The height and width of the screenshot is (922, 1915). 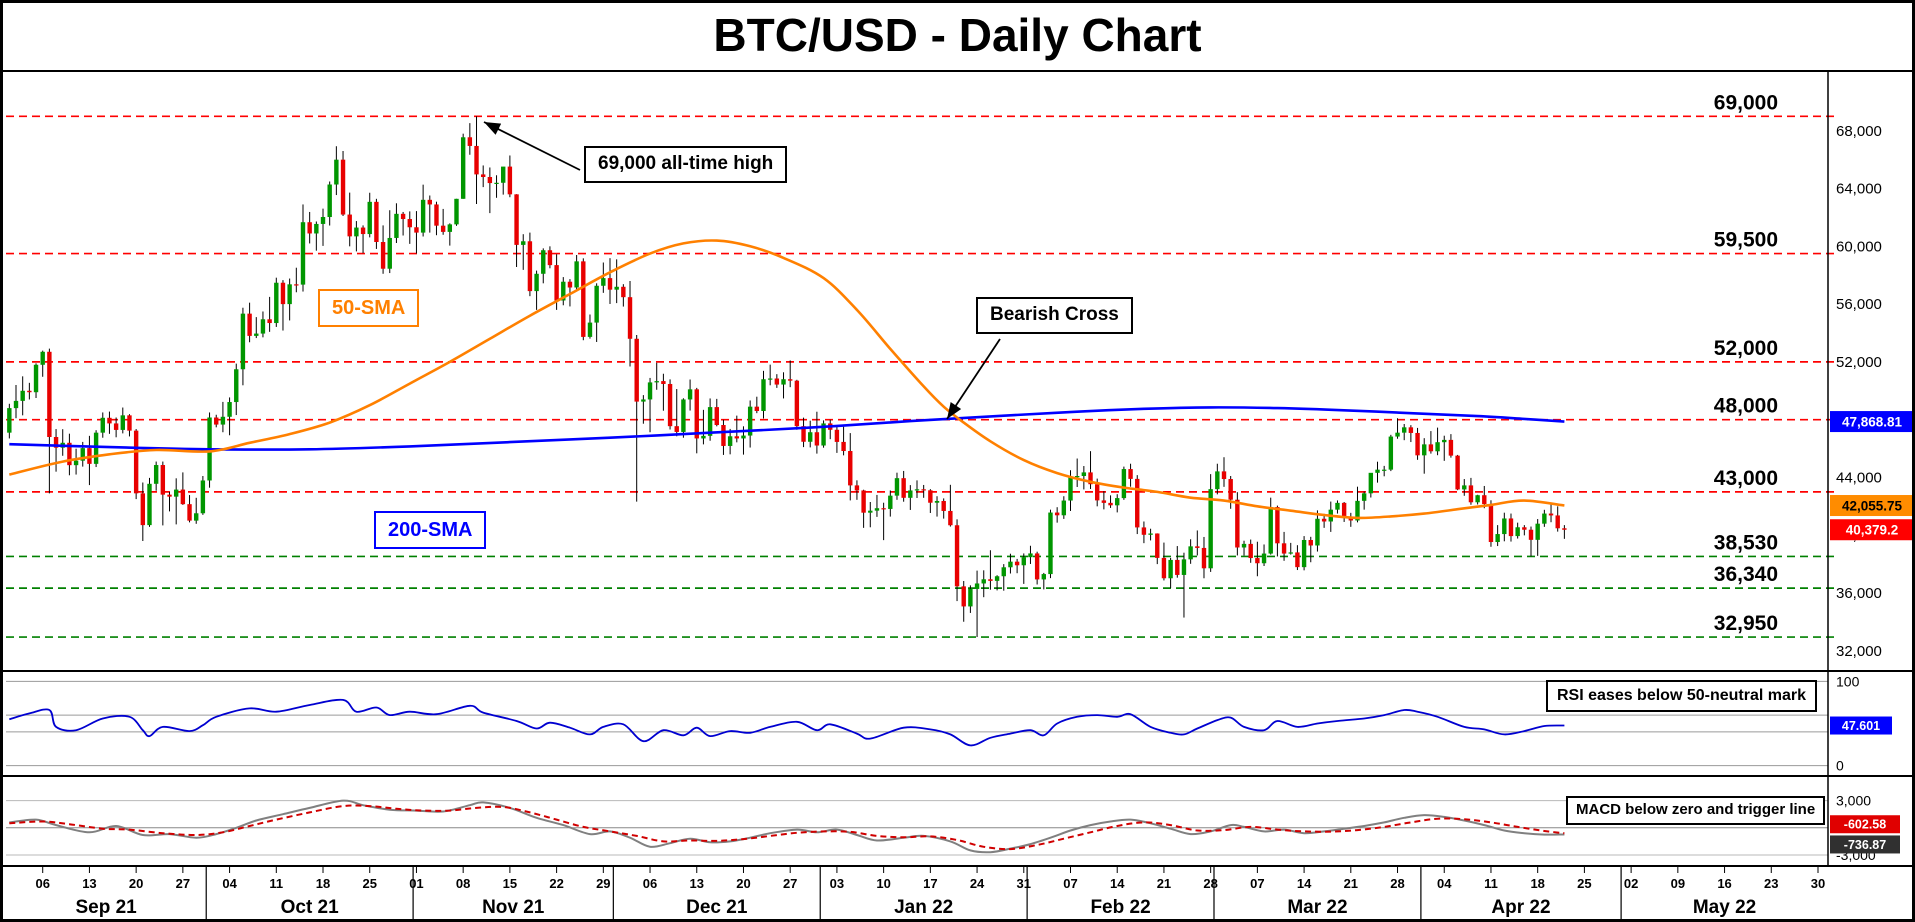 I want to click on axis-badge: 47.601, so click(x=1861, y=725).